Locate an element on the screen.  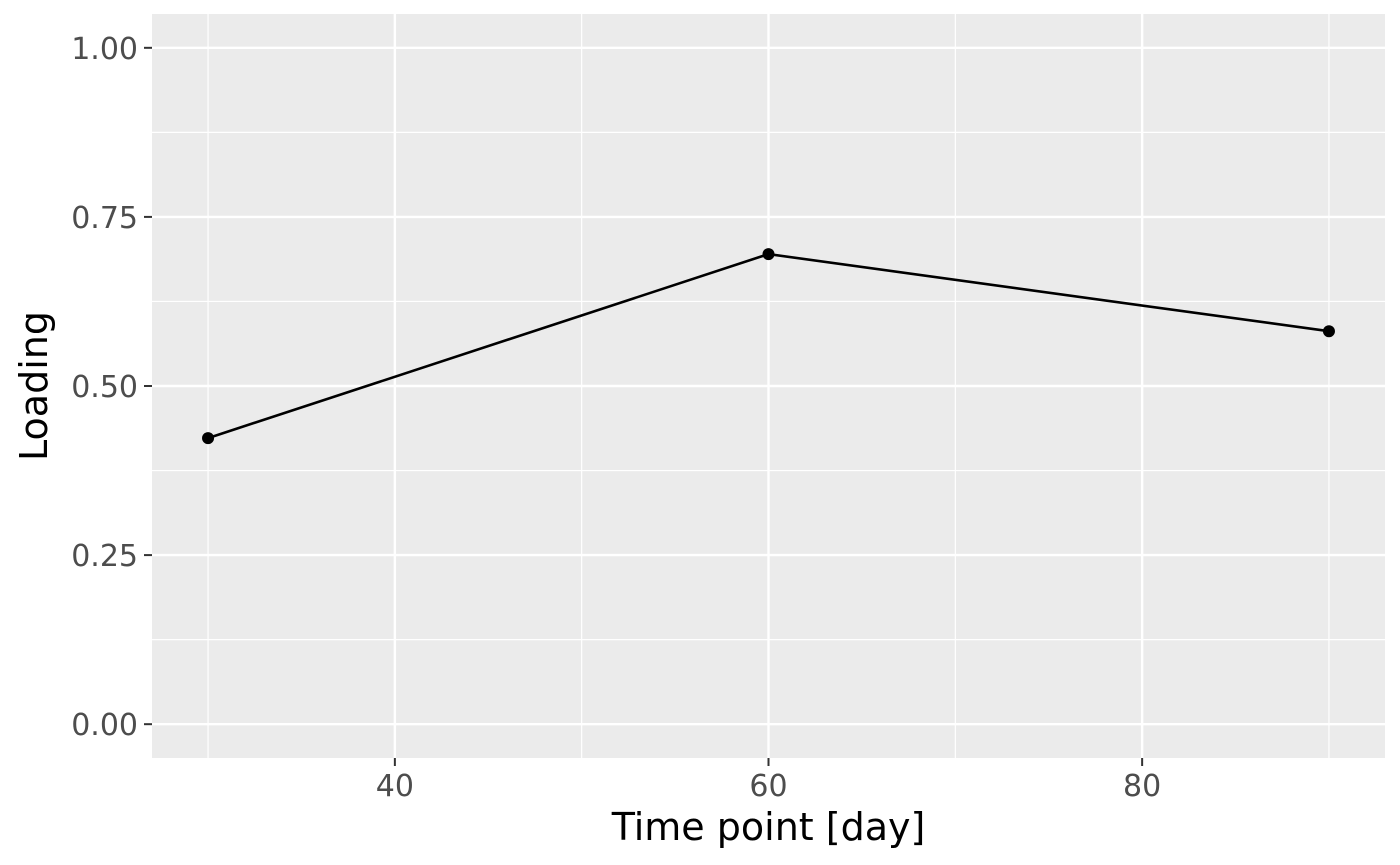
y-tick-label: 0.50 is located at coordinates (104, 387).